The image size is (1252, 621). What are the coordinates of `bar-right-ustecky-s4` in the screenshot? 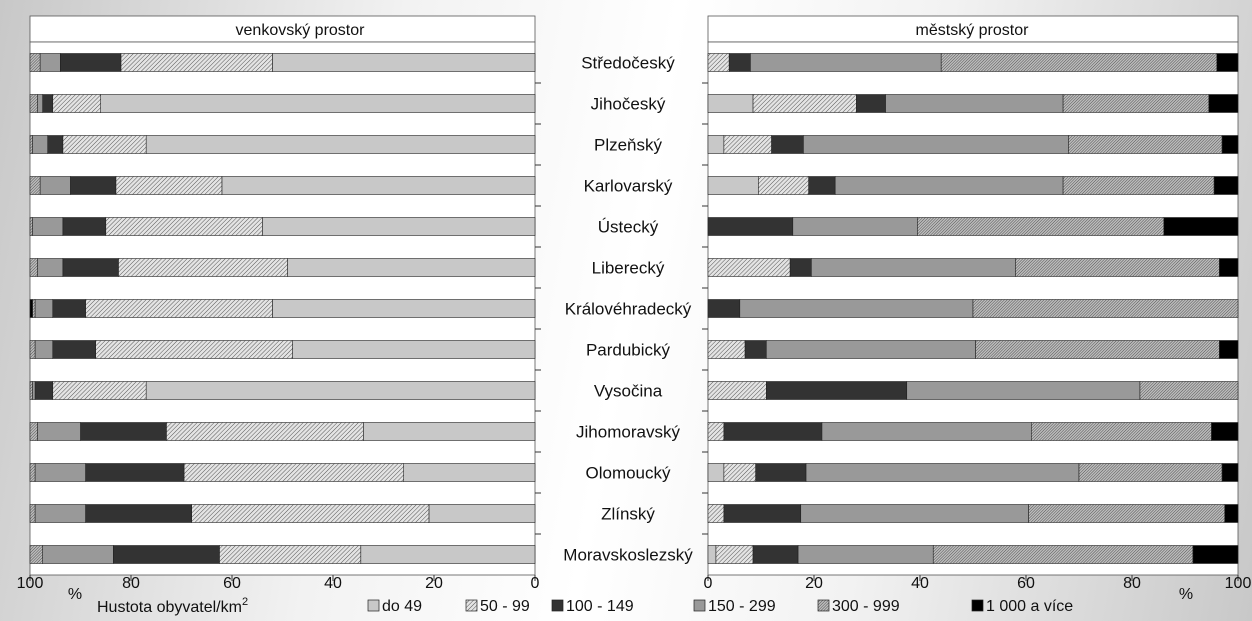 It's located at (1041, 226).